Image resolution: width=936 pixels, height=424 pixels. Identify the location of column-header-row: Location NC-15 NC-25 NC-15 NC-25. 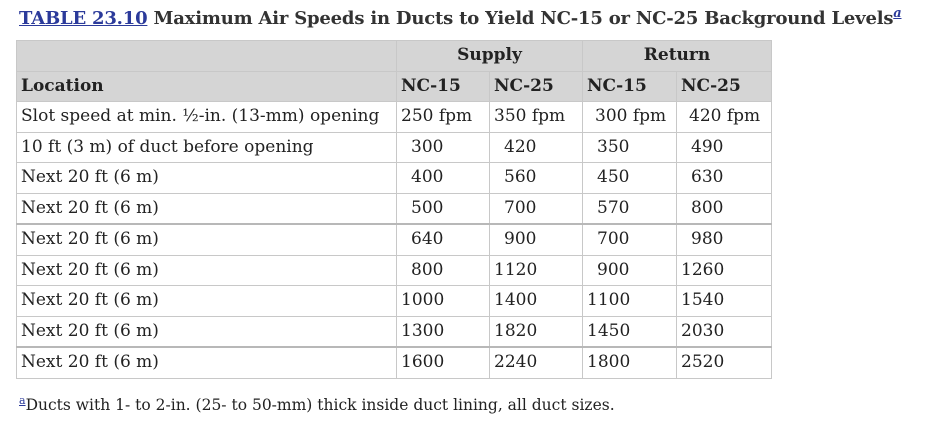
(394, 86).